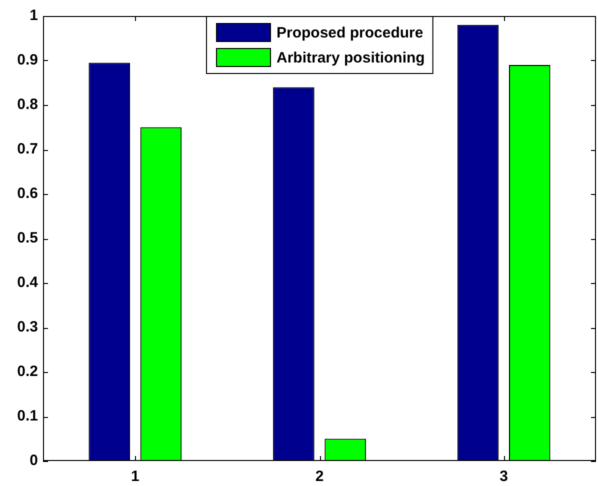  Describe the element at coordinates (34, 461) in the screenshot. I see `y-tick-label: 0` at that location.